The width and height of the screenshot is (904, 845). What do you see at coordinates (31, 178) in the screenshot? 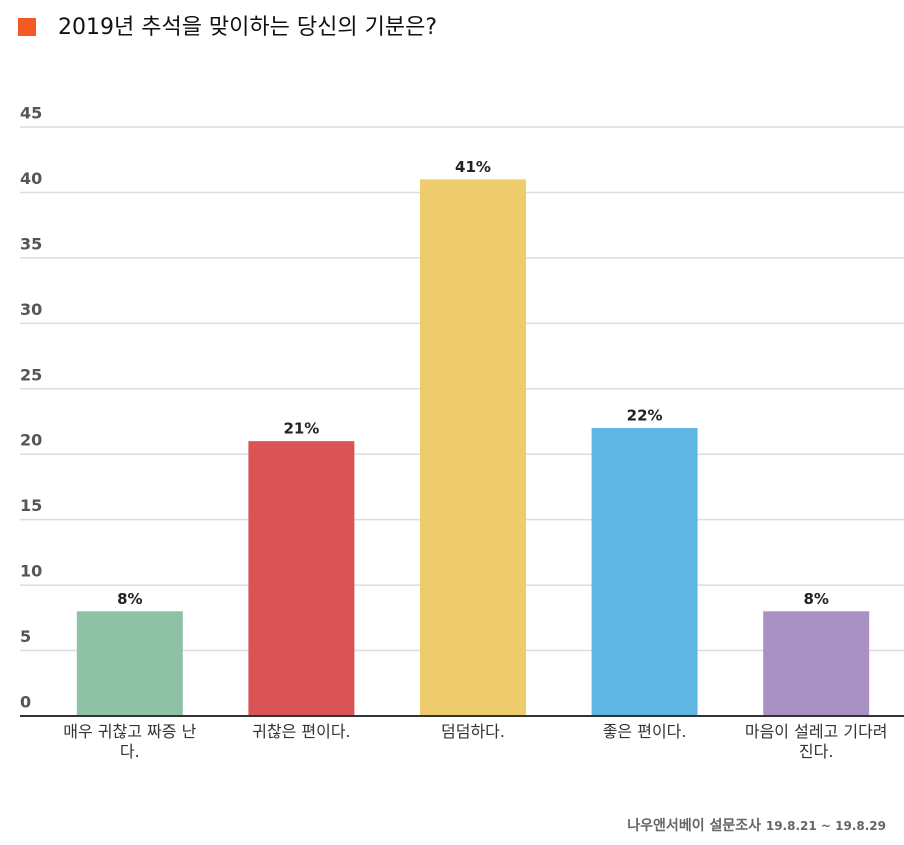
I see `y-tick-label: 40` at bounding box center [31, 178].